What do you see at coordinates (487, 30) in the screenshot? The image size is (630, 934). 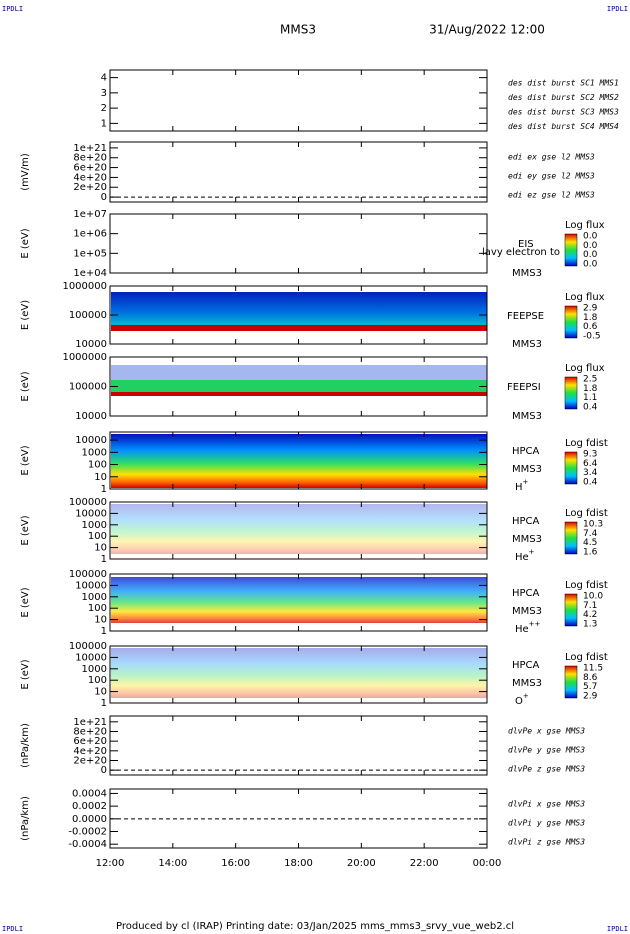 I see `plot-date: 31/Aug/2022 12:00` at bounding box center [487, 30].